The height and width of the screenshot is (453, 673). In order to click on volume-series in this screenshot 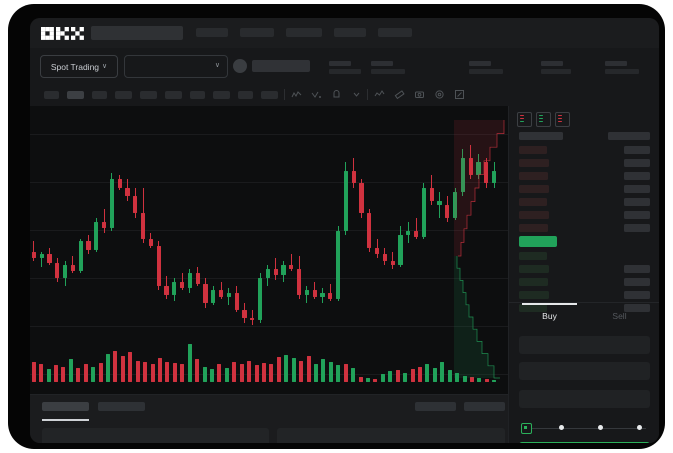, I will do `click(264, 362)`.